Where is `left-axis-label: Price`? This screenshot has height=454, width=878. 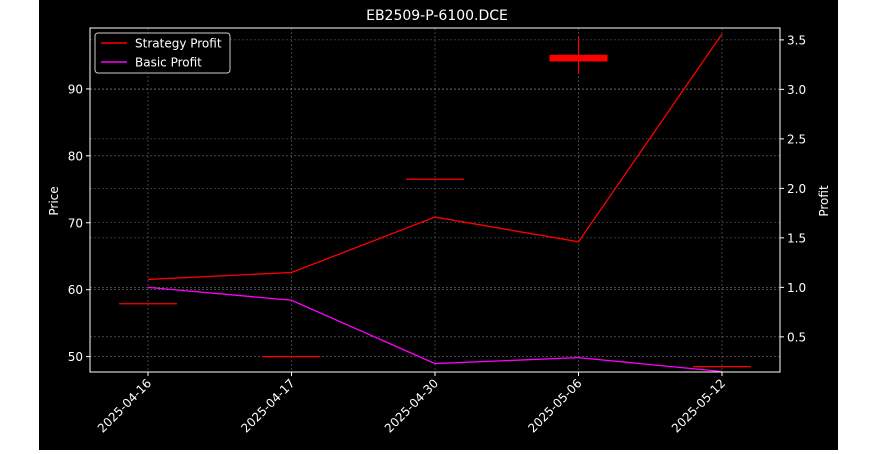
left-axis-label: Price is located at coordinates (54, 200).